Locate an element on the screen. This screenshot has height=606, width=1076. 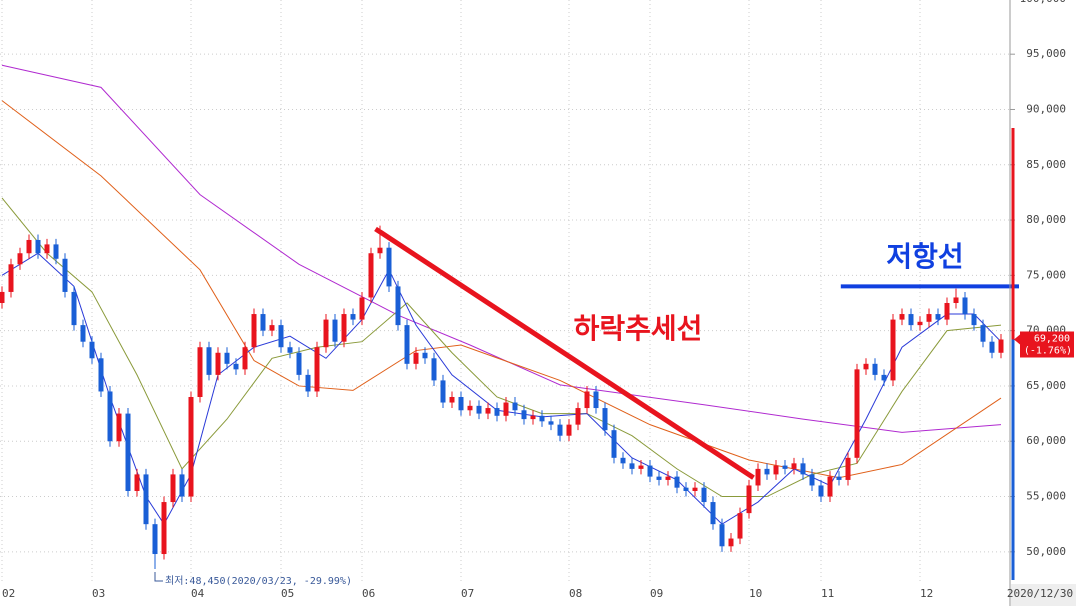
last-price: 69,200 is located at coordinates (1052, 338).